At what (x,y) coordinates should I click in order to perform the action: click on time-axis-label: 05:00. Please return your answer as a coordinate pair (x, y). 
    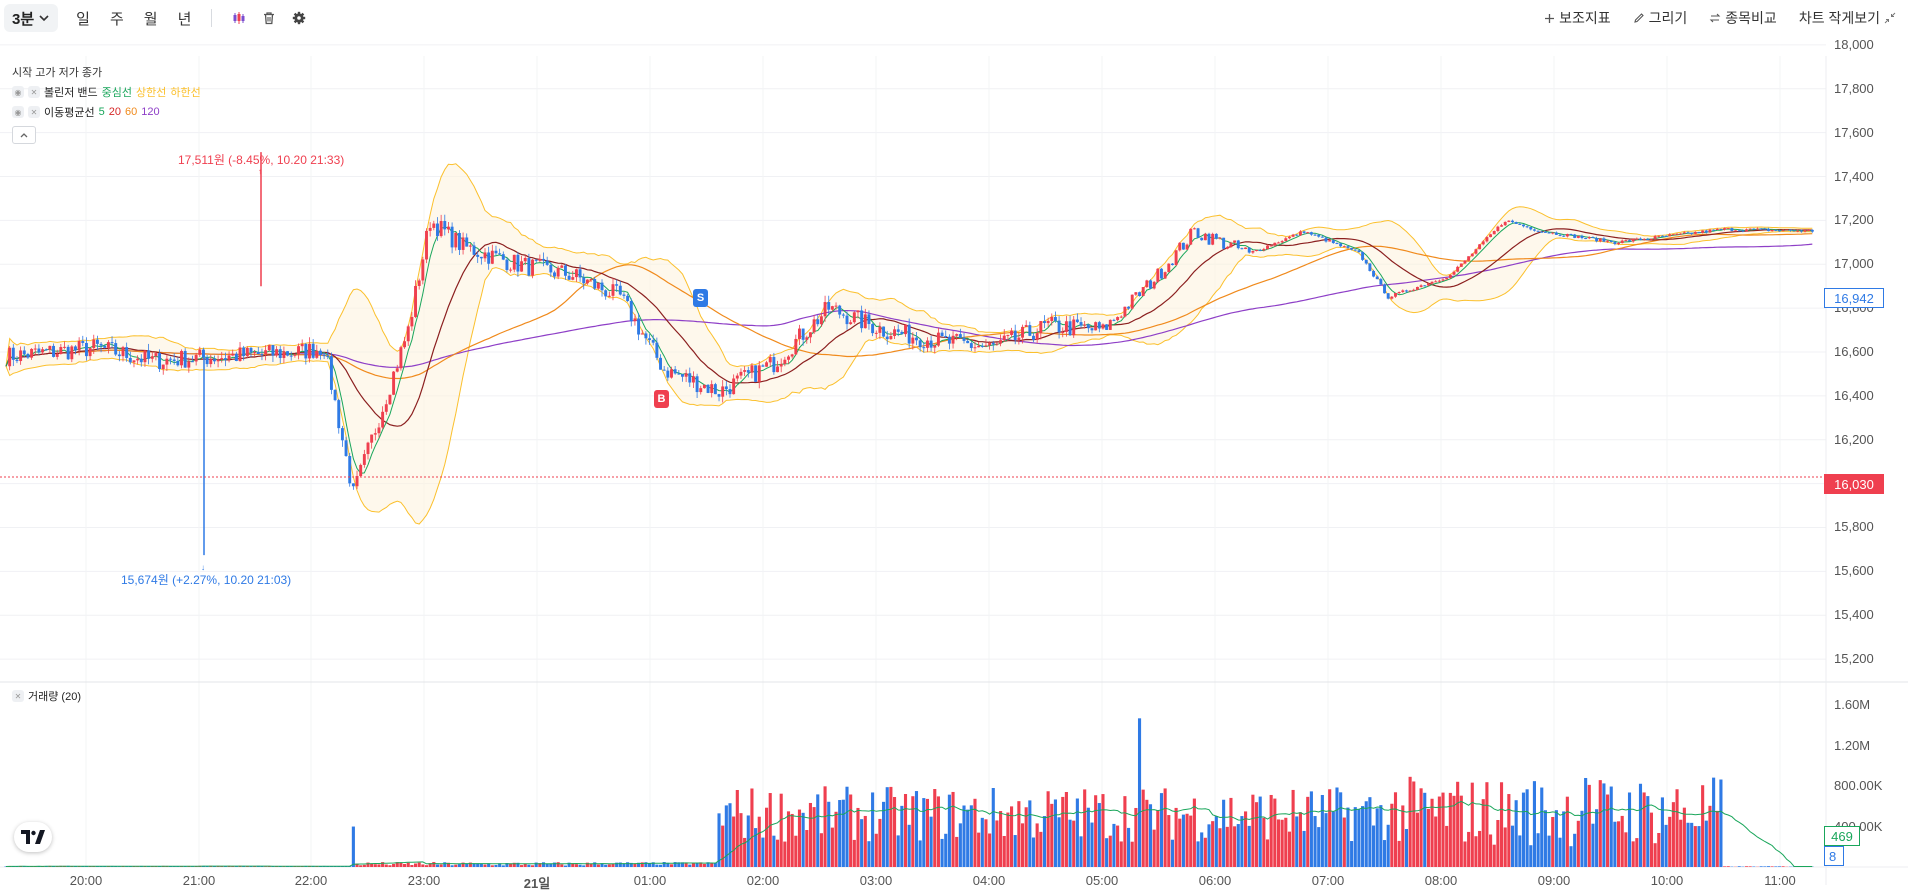
    Looking at the image, I should click on (1102, 880).